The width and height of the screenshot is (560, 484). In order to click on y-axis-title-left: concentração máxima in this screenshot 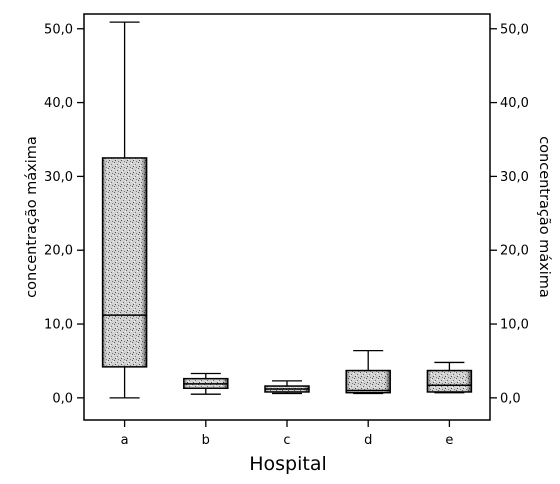, I will do `click(32, 217)`.